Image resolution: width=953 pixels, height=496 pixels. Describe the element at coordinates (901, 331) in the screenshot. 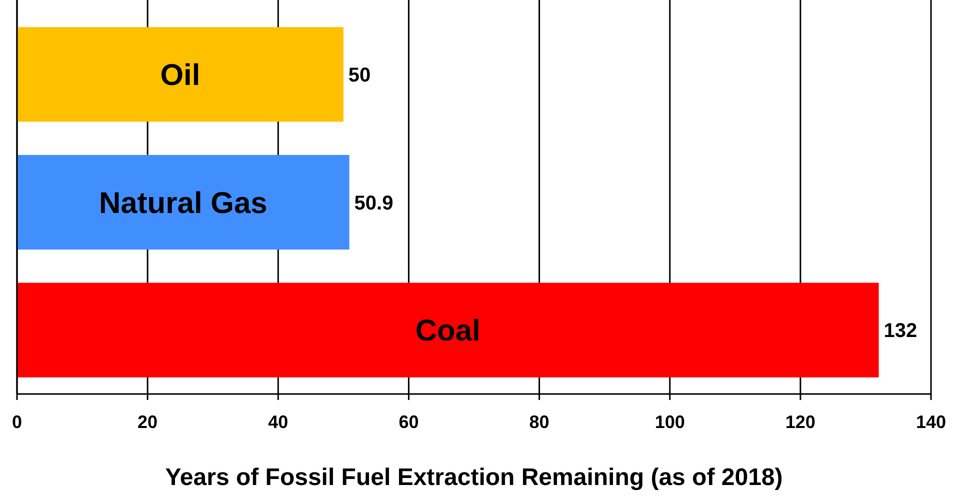

I see `data-label: 132` at that location.